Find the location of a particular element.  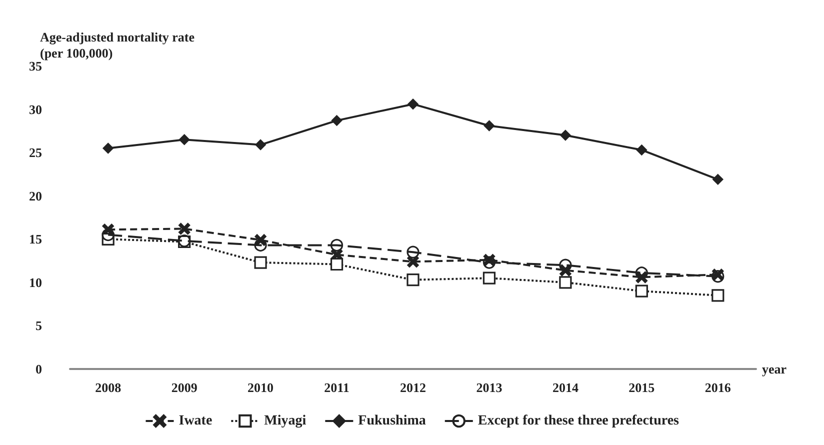

y-tick-label: 25 is located at coordinates (35, 152).